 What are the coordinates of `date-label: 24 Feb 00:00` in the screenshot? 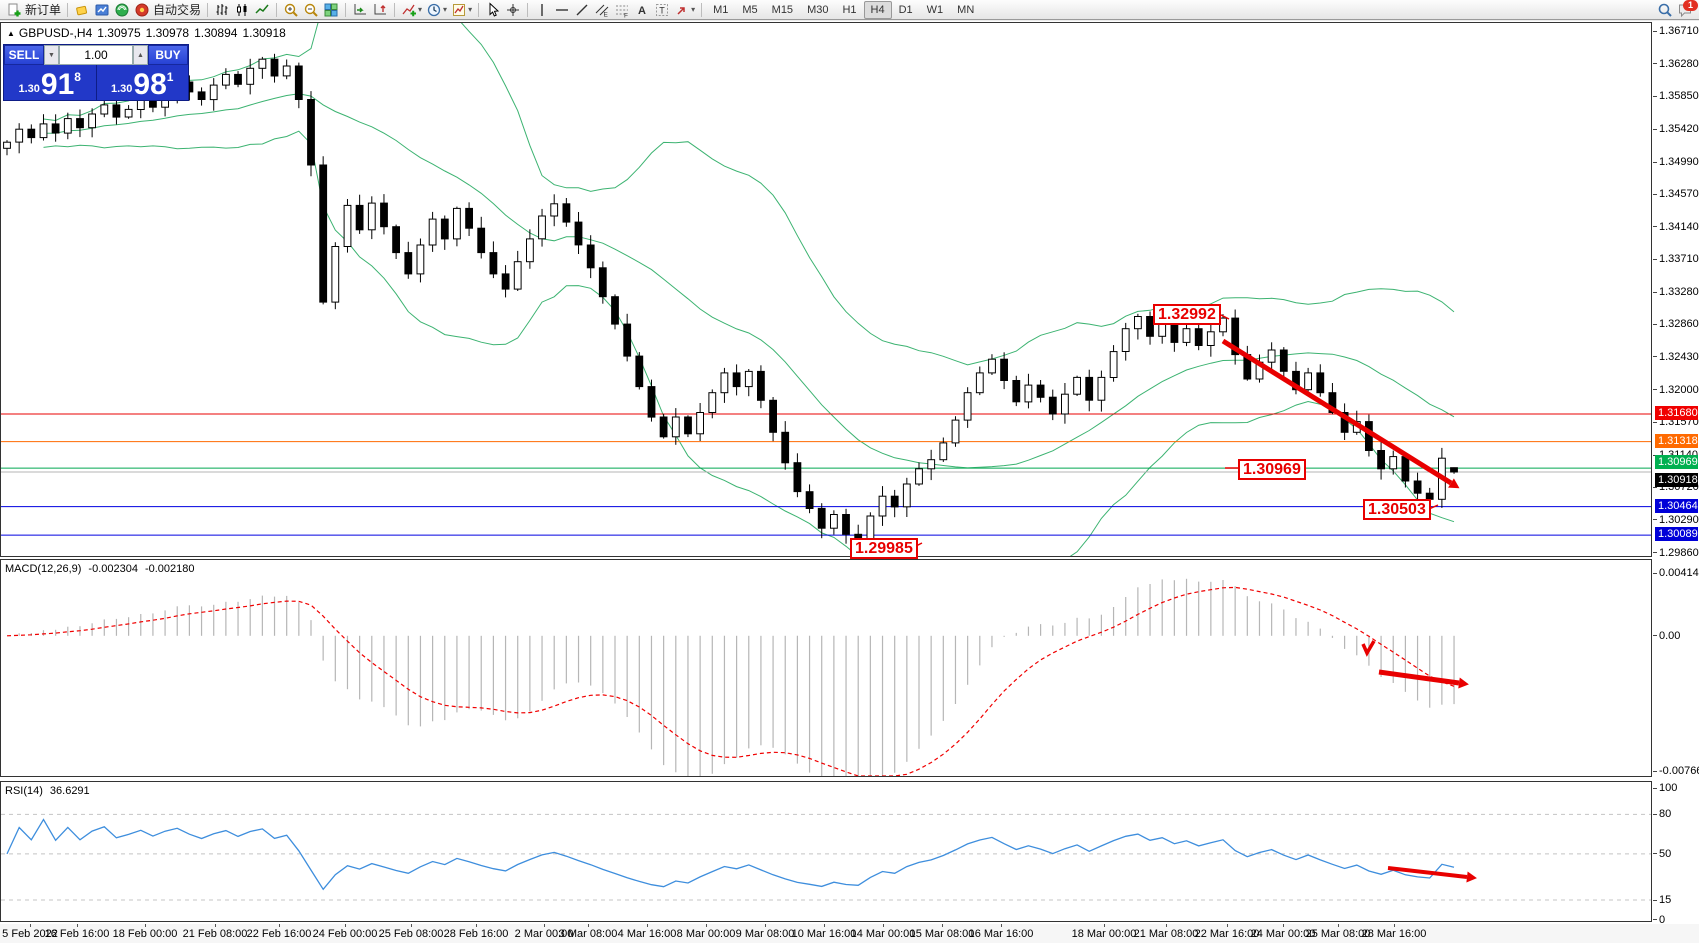 It's located at (345, 934).